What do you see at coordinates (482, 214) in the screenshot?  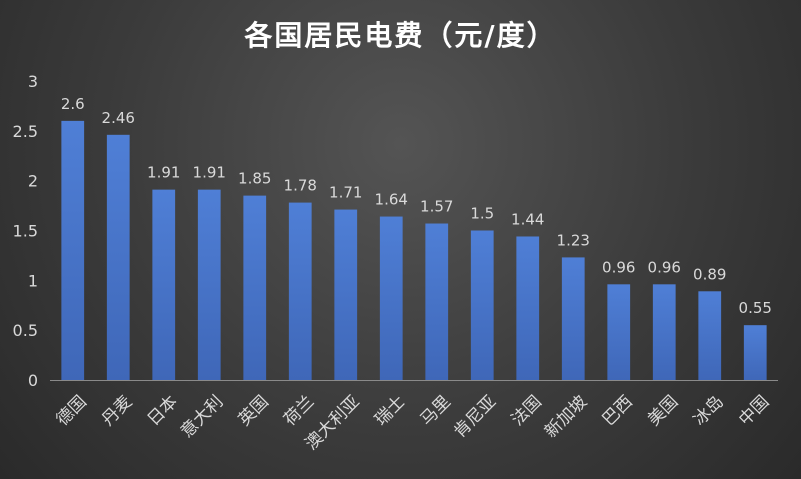 I see `data-label: 1.5` at bounding box center [482, 214].